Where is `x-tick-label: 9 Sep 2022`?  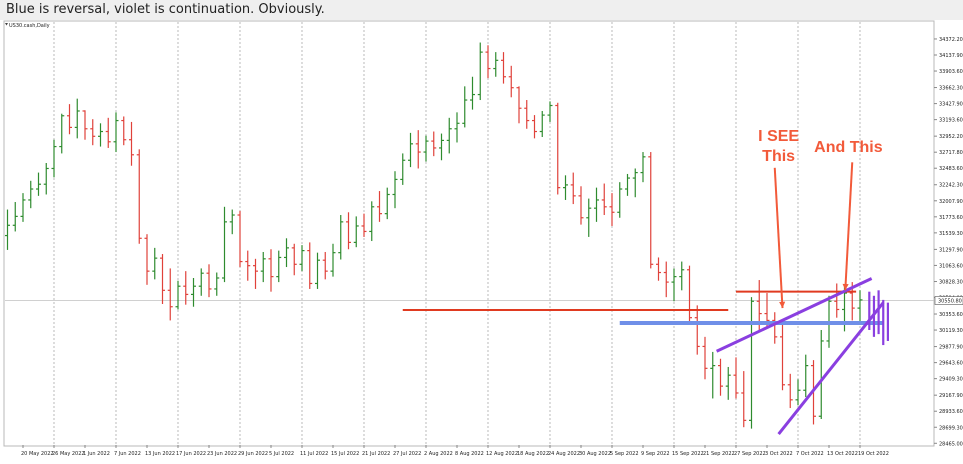 x-tick-label: 9 Sep 2022 is located at coordinates (655, 454).